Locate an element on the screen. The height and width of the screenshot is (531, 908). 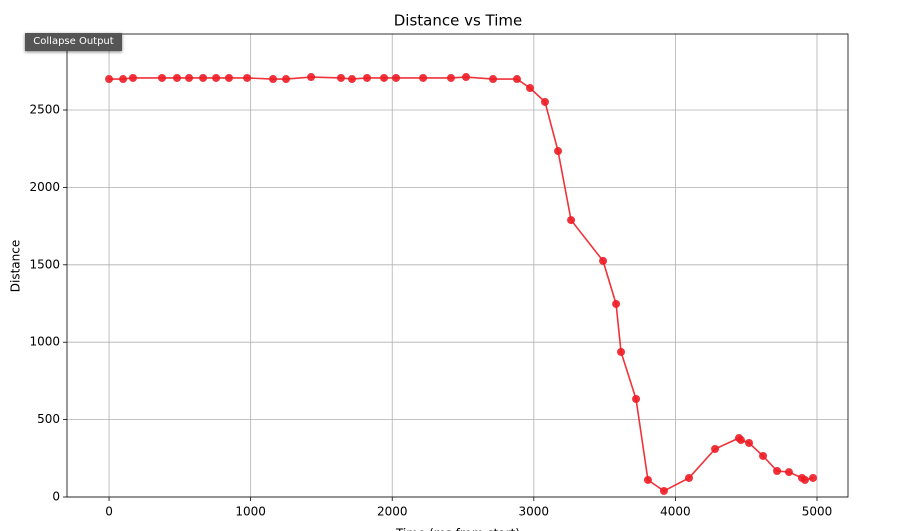
y-axis-label: Distance is located at coordinates (16, 266).